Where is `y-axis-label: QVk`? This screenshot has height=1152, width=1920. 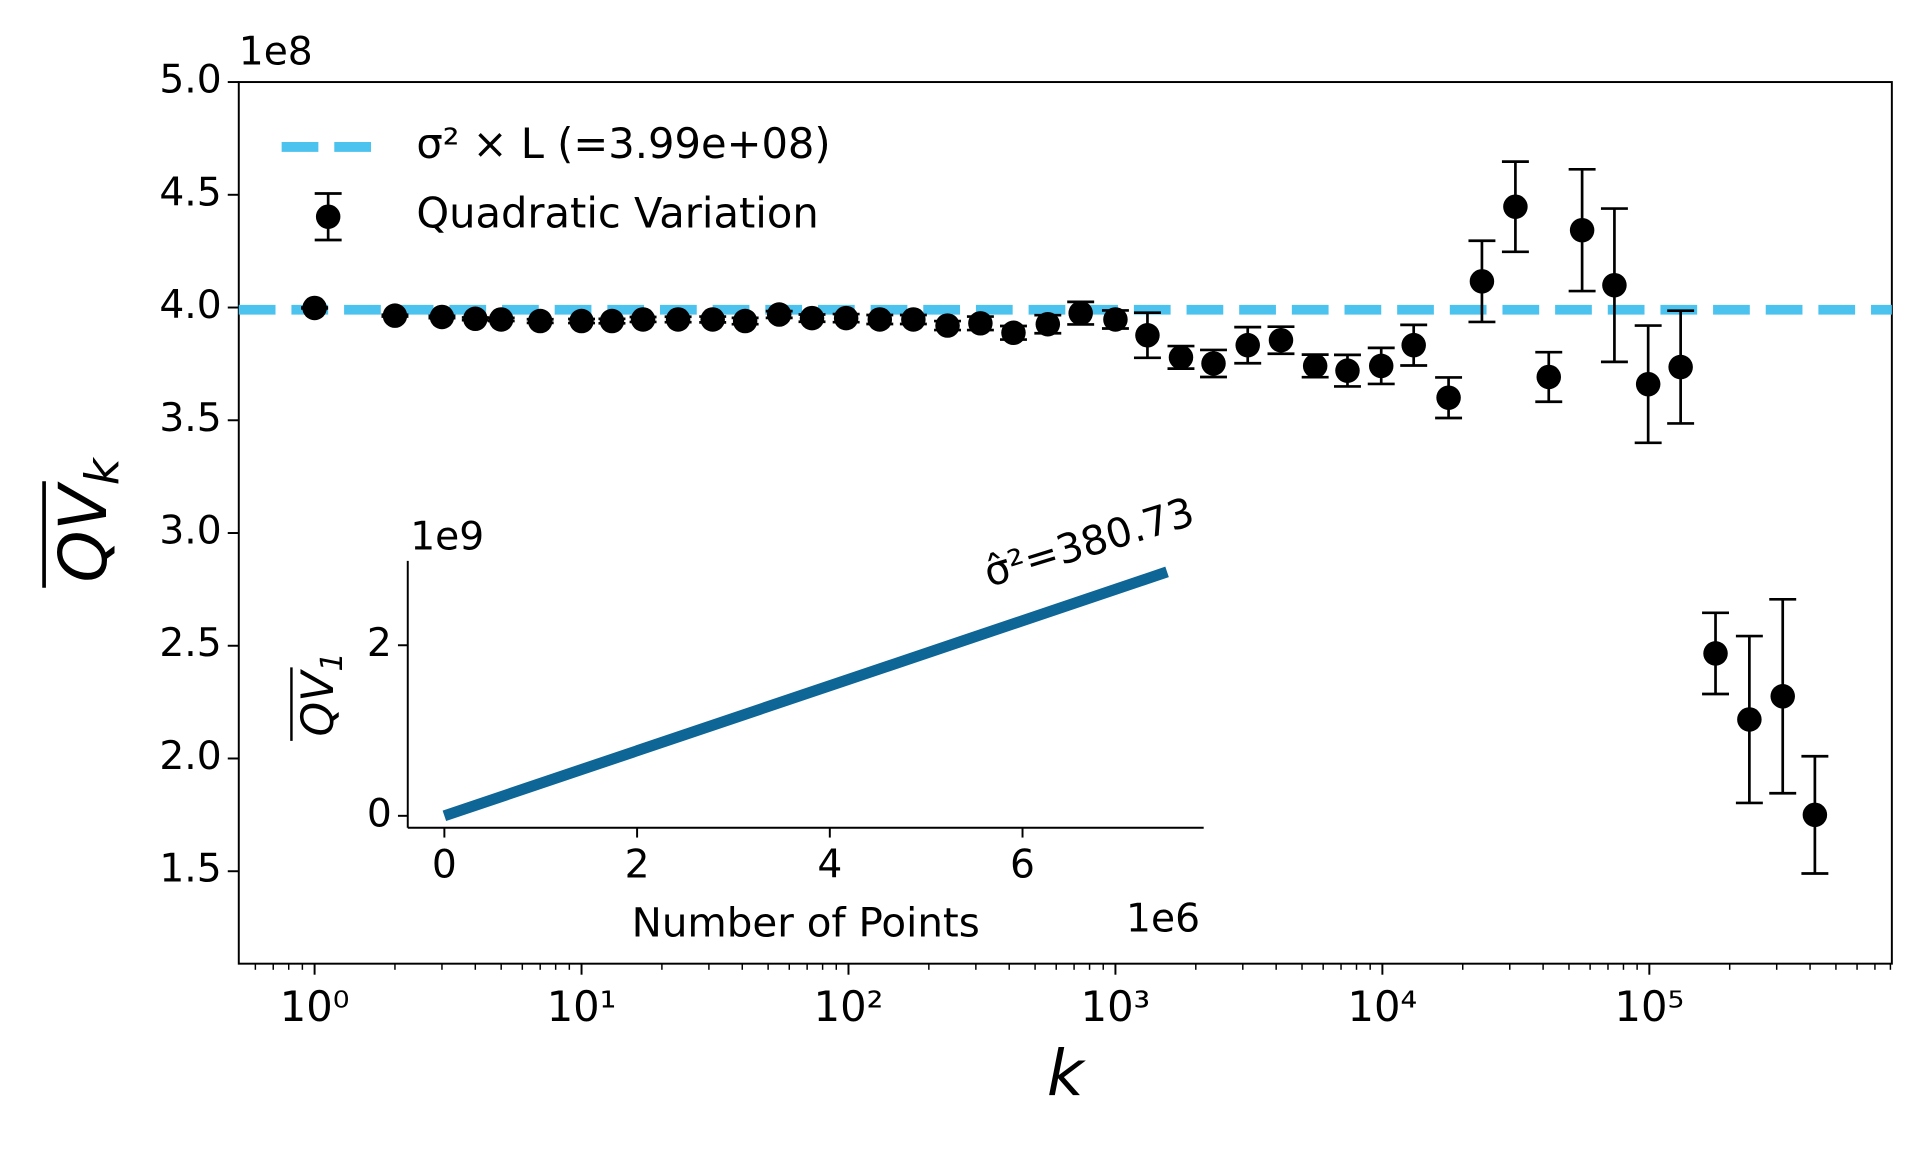
y-axis-label: QVk is located at coordinates (85, 522).